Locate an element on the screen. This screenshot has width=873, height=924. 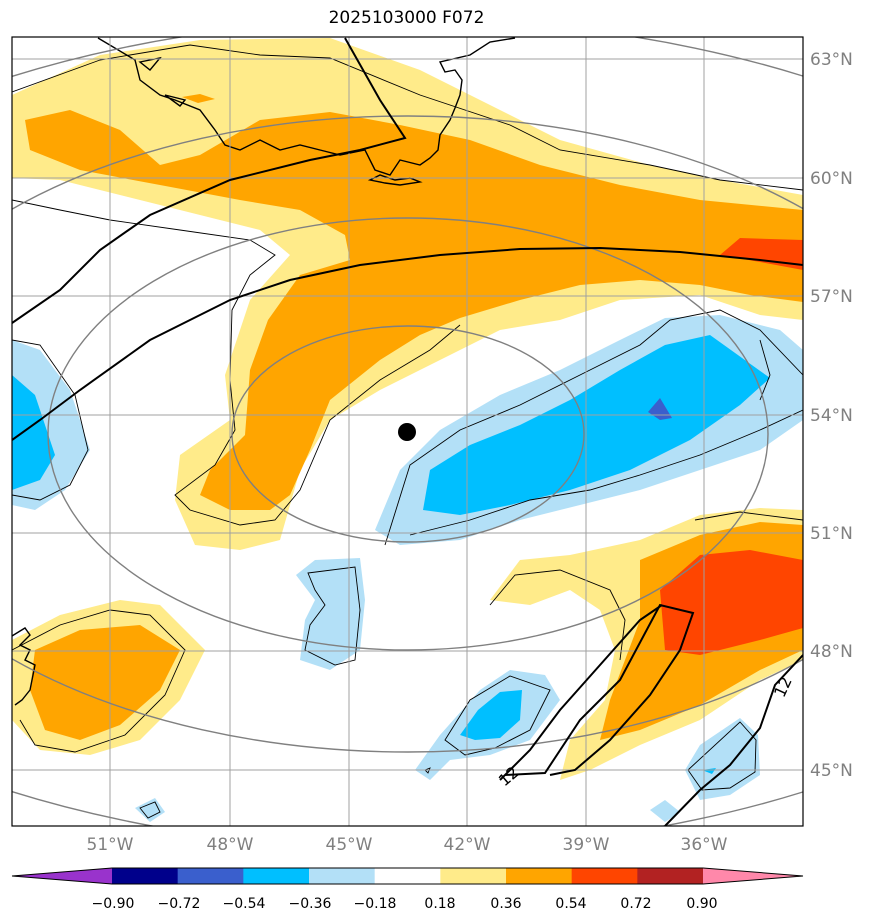
colorbar-tick-4: −0.18 is located at coordinates (375, 904).